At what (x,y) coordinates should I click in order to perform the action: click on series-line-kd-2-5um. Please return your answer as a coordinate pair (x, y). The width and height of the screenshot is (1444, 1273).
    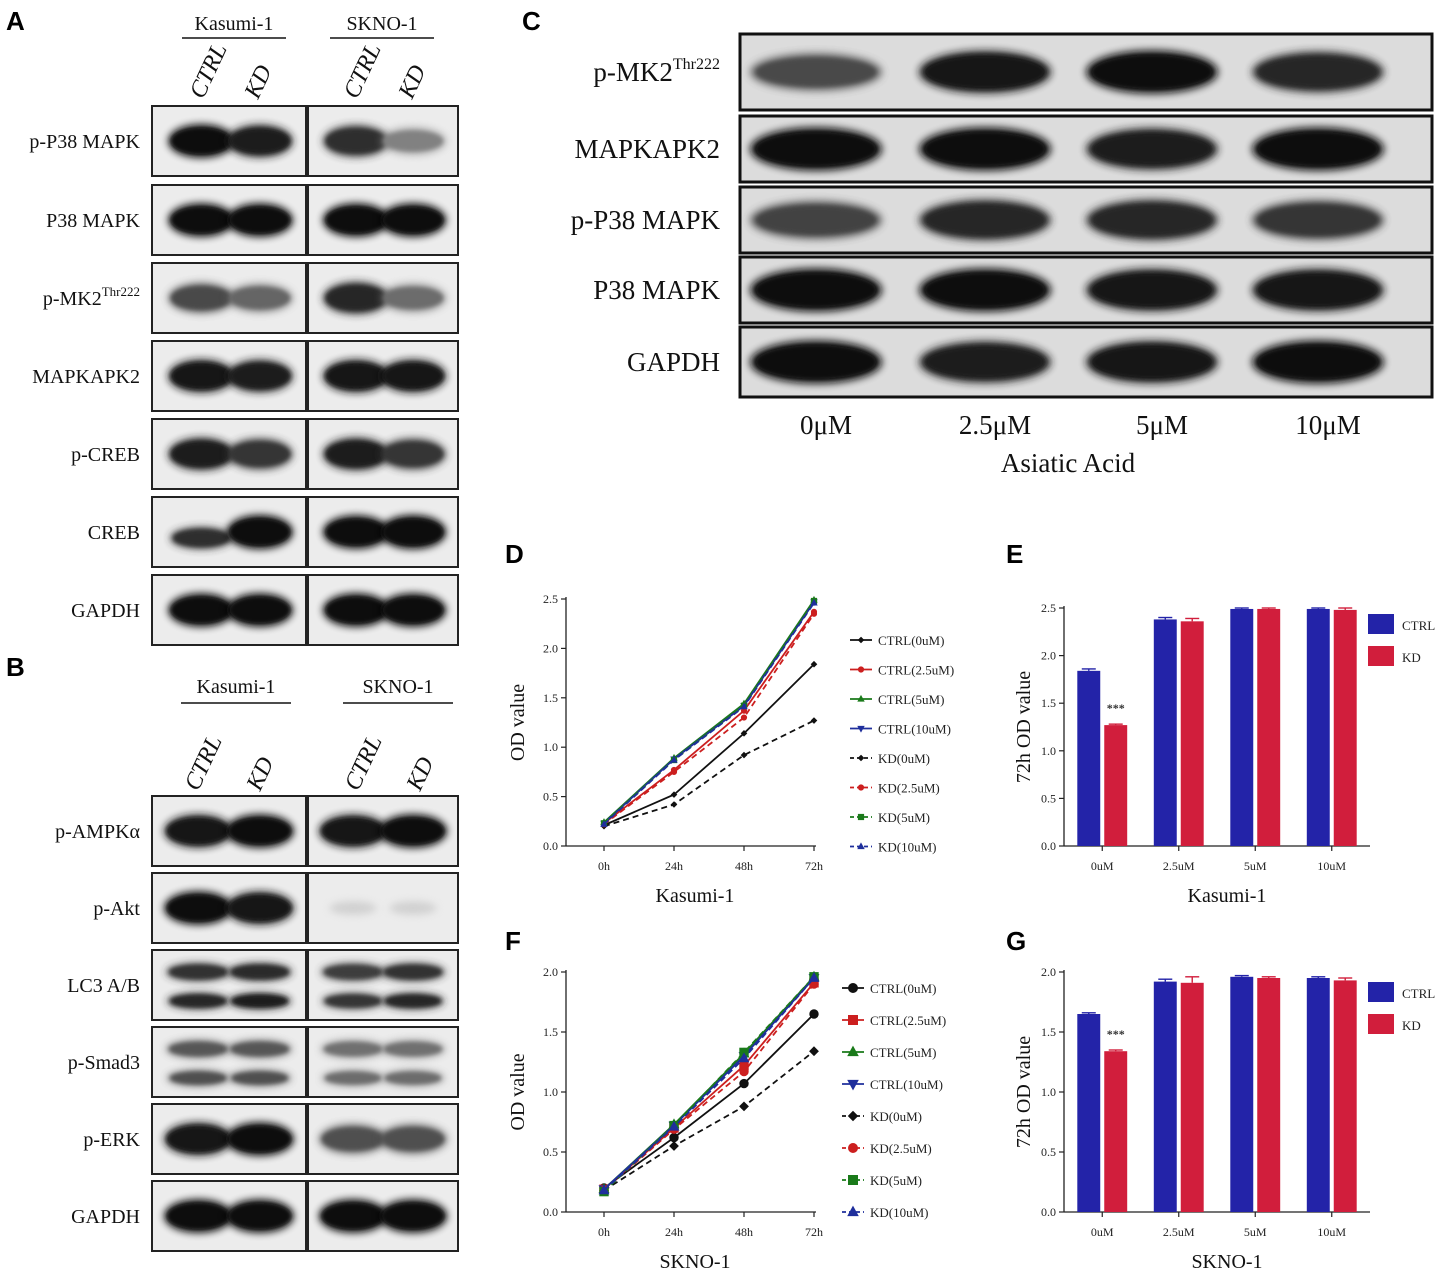
    Looking at the image, I should click on (709, 719).